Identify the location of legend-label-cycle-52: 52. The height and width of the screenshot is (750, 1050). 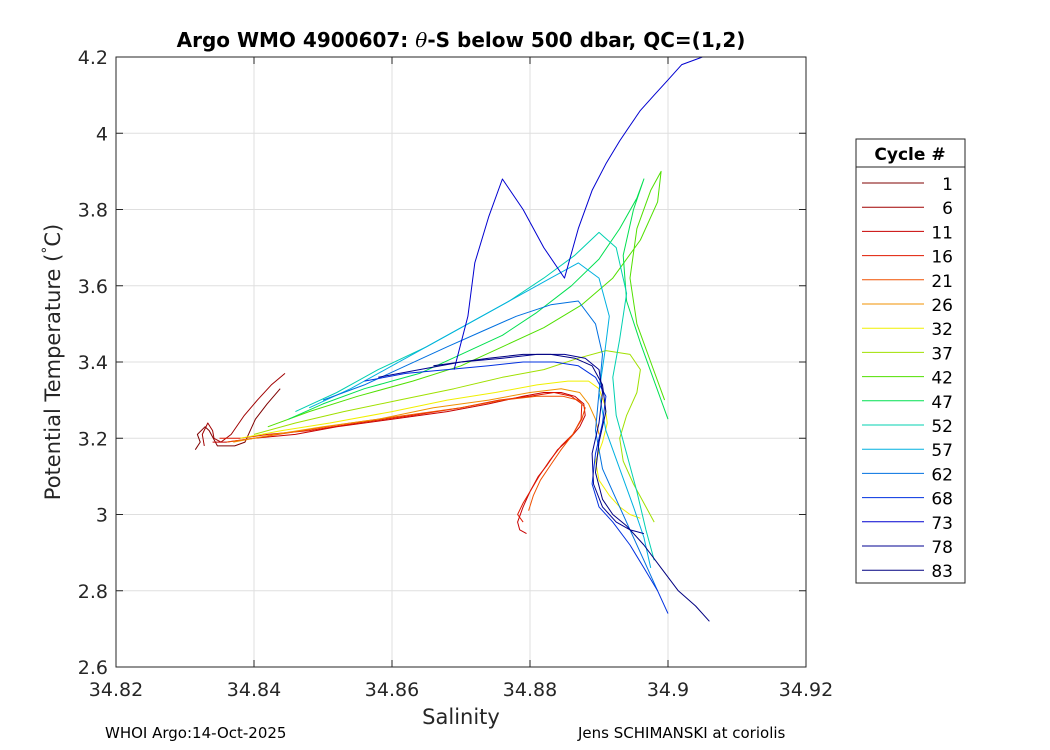
(942, 427).